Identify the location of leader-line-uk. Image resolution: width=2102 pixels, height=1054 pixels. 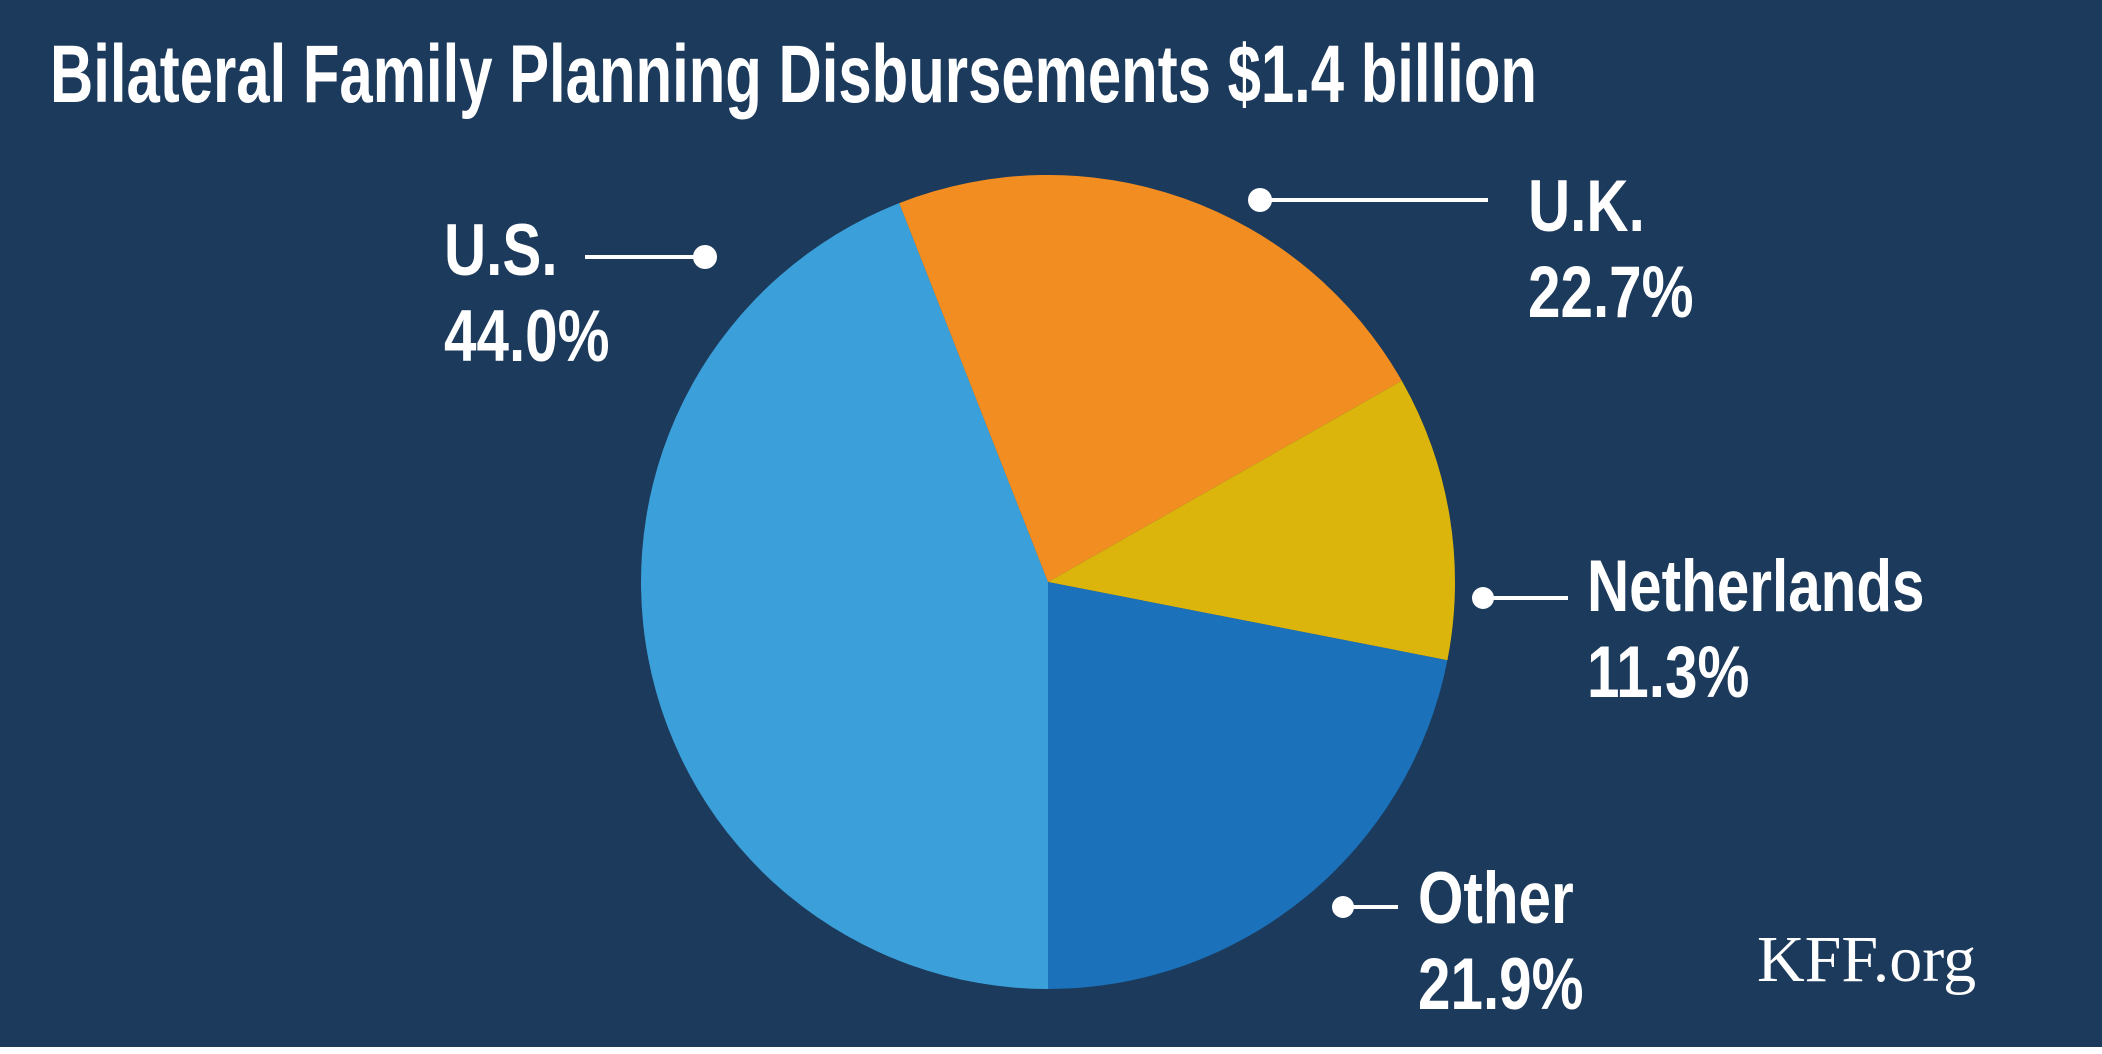
(1379, 200).